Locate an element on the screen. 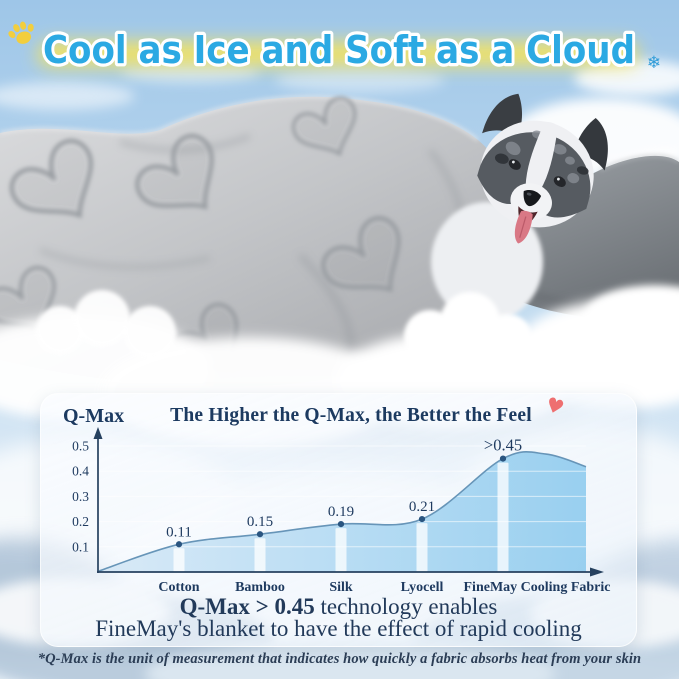 This screenshot has height=679, width=679. x-category-label: Lyocell is located at coordinates (422, 587).